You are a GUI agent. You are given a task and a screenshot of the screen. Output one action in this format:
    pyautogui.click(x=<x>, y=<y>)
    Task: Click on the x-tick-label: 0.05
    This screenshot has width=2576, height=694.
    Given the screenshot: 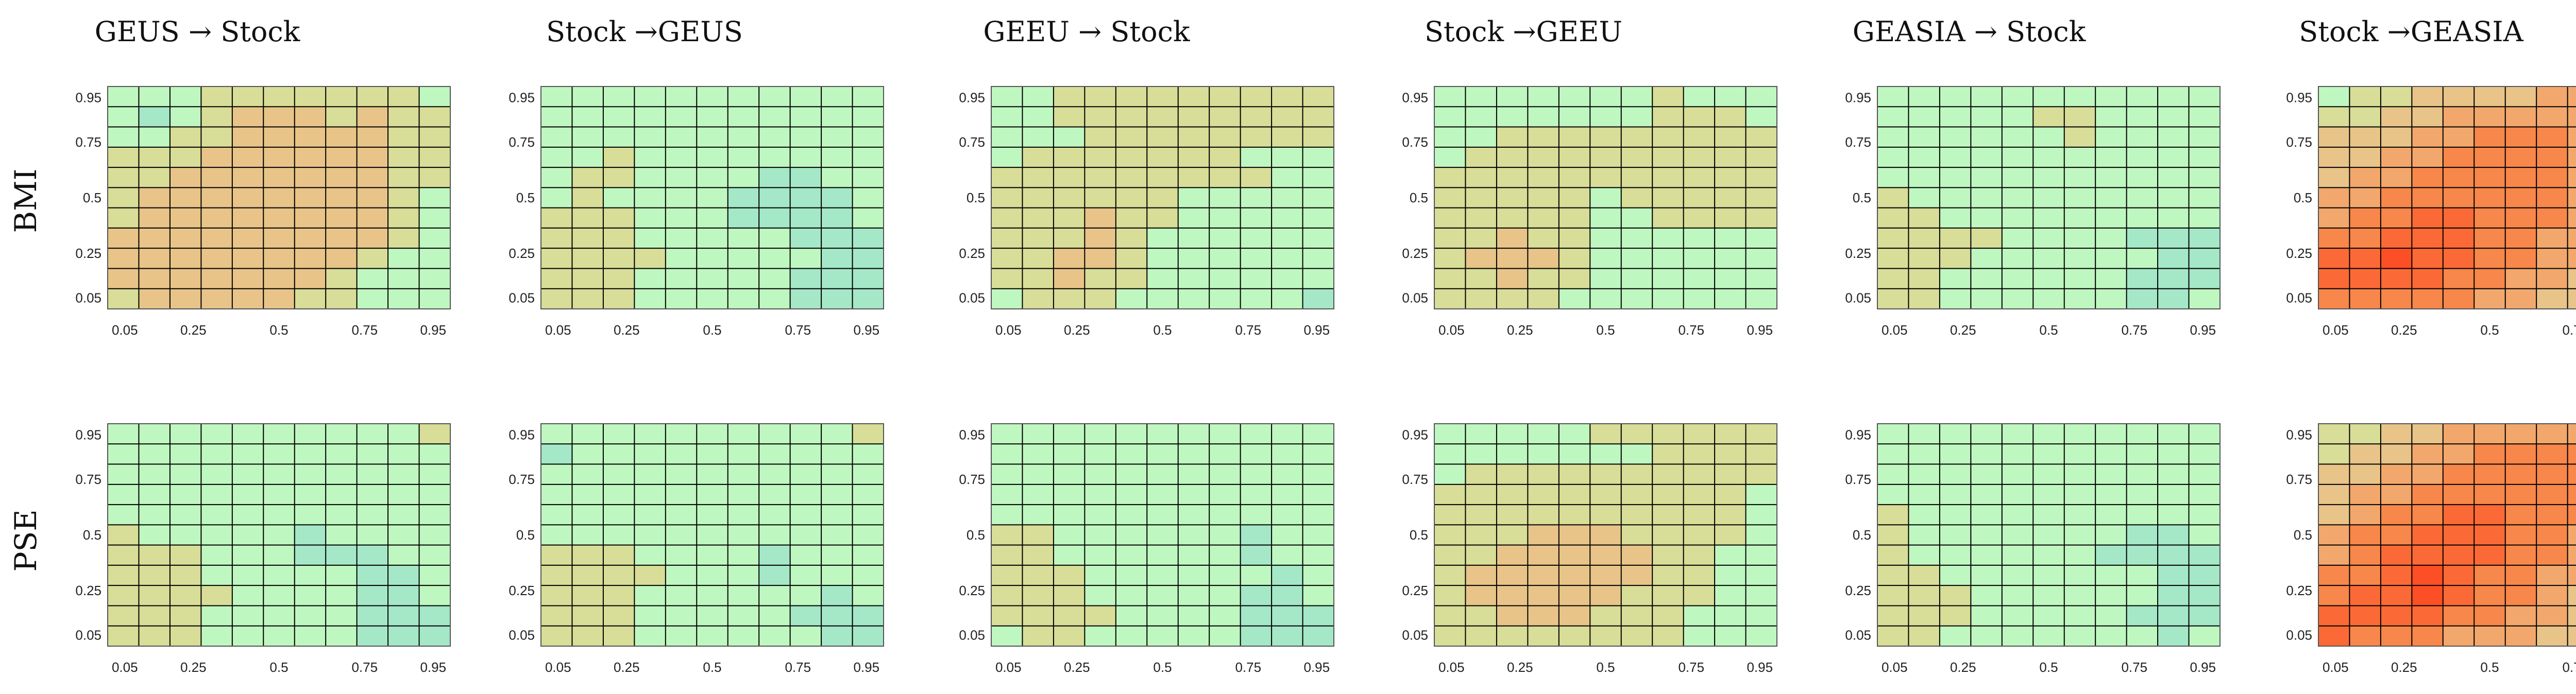 What is the action you would take?
    pyautogui.click(x=1451, y=330)
    